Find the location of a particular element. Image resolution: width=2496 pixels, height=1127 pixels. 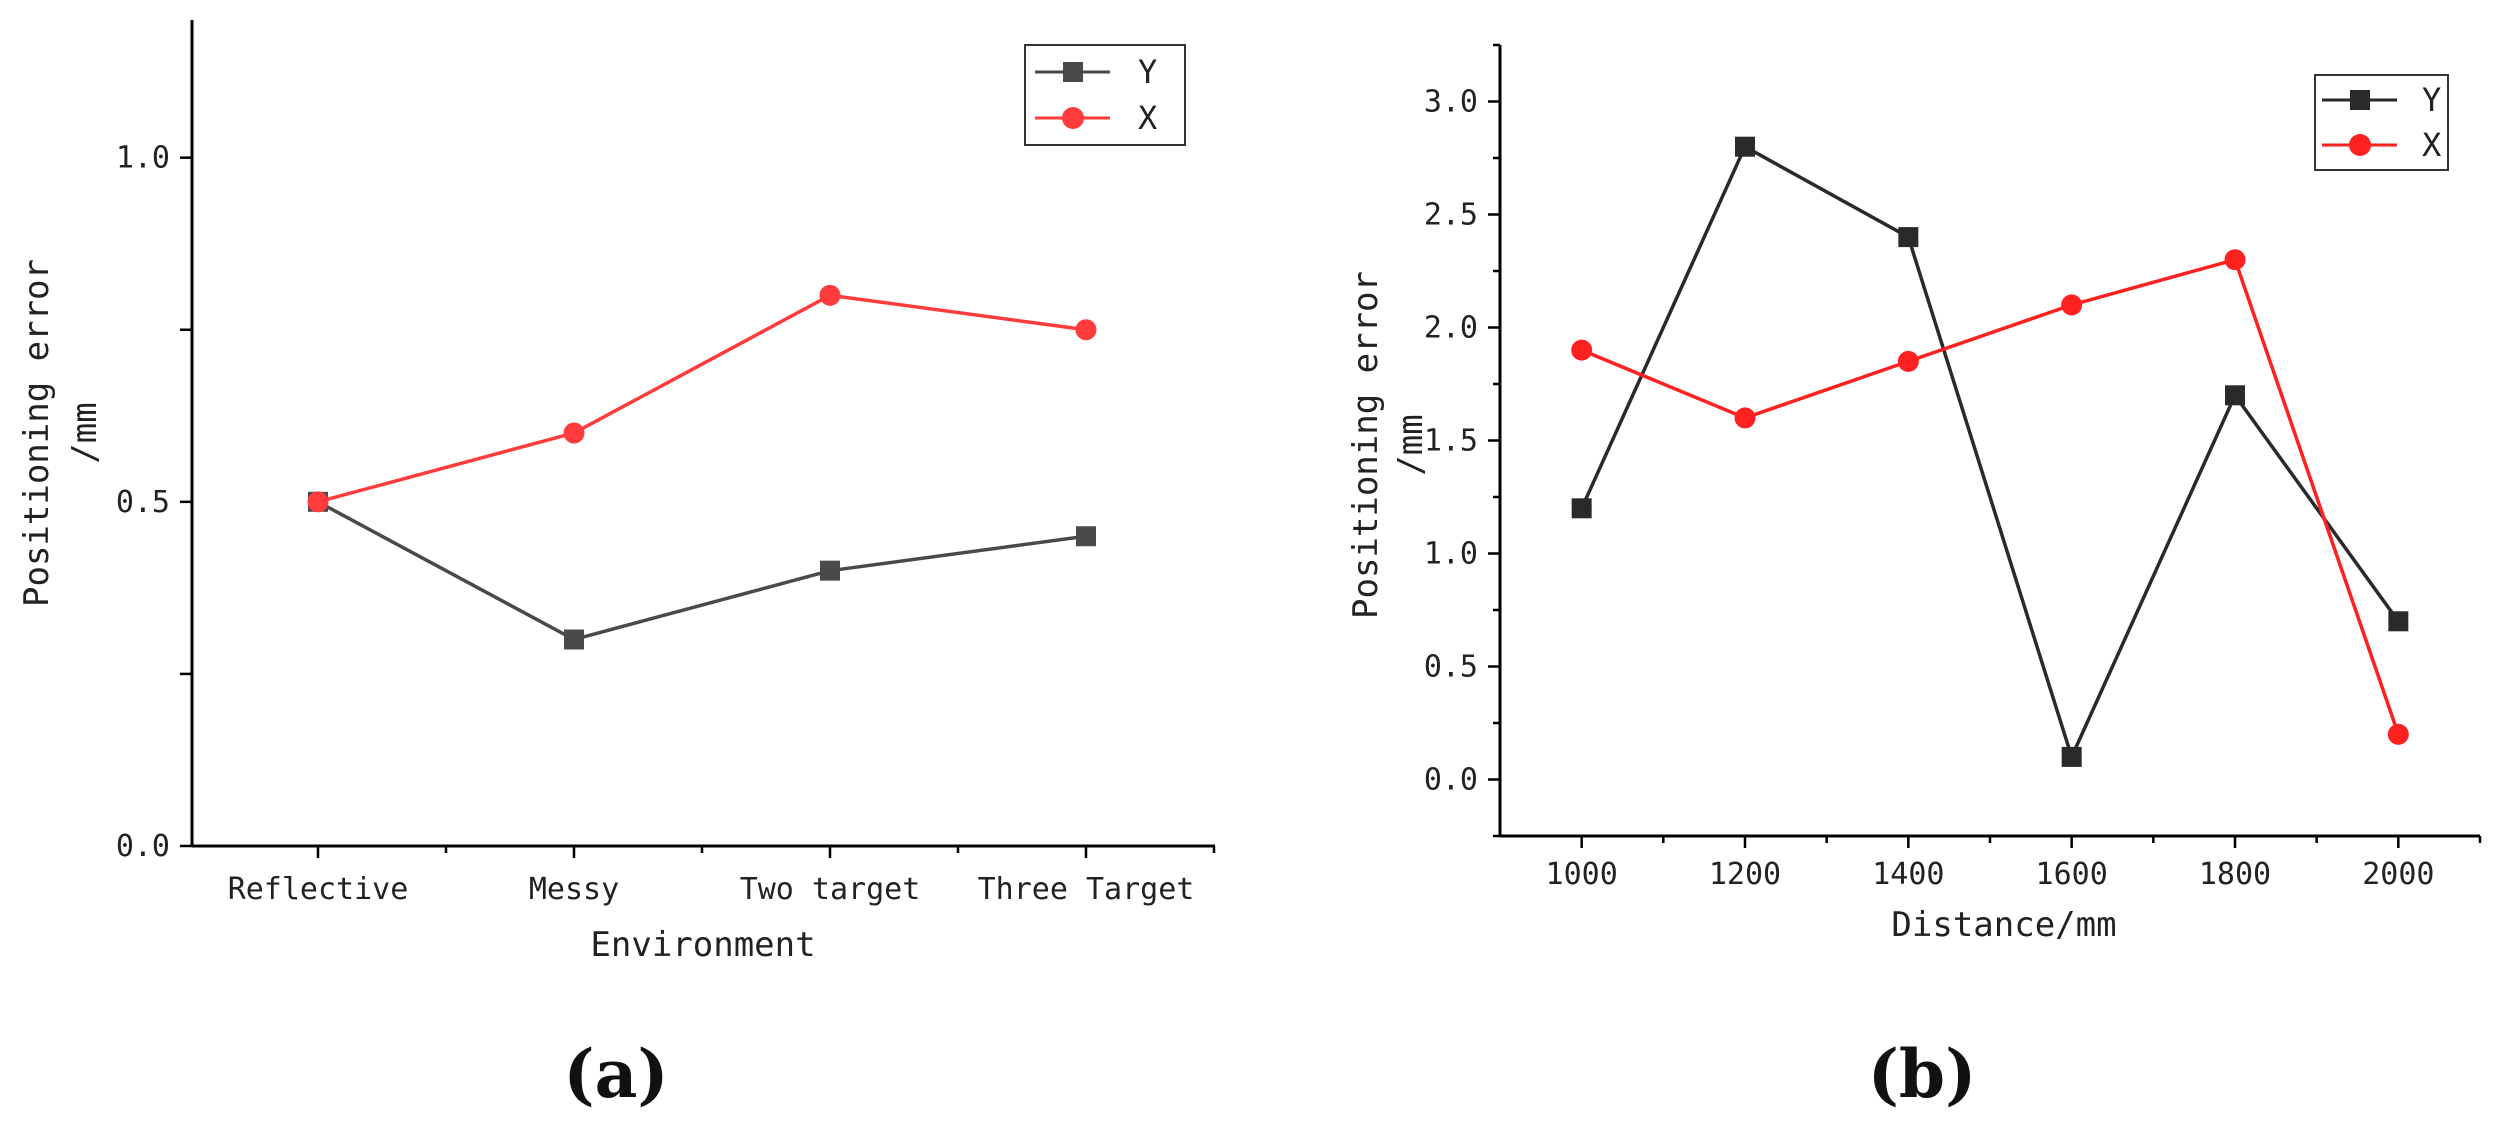

chart-b-legend-box is located at coordinates (2381, 122).